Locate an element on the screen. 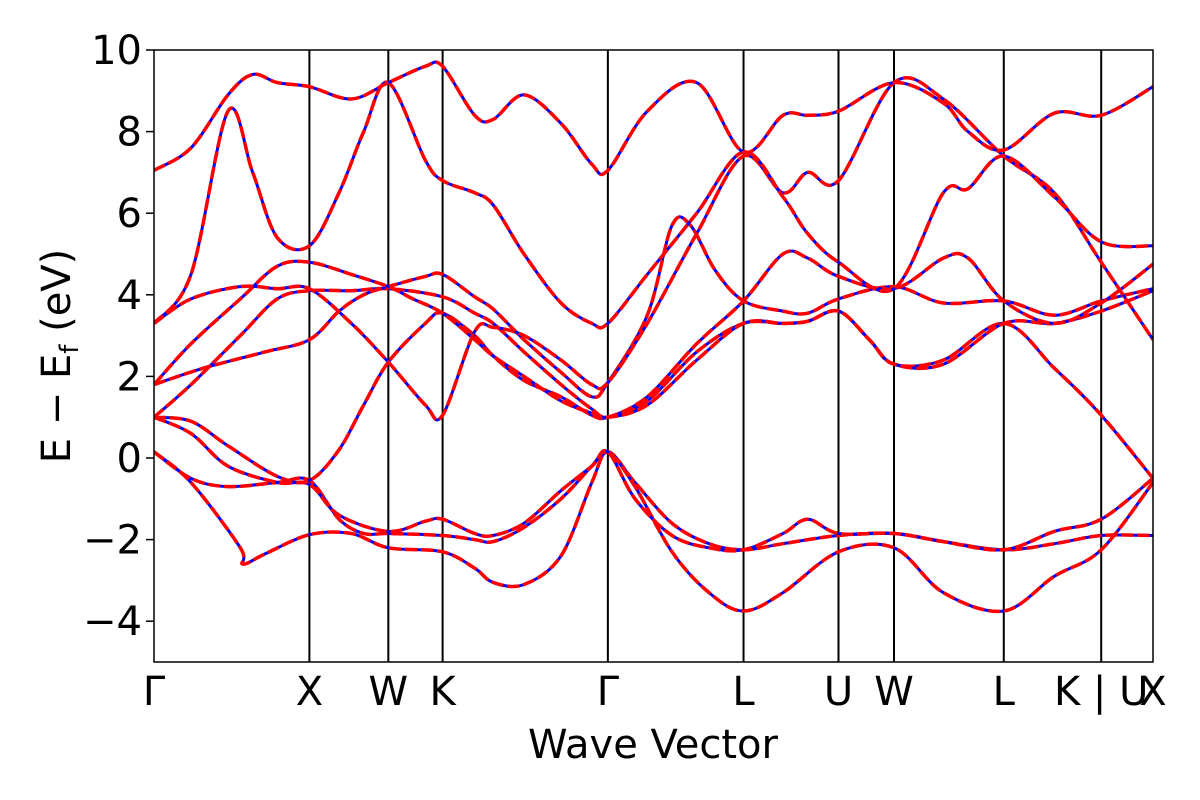 The height and width of the screenshot is (800, 1200). y-axis-title: E − Ef (eV) is located at coordinates (59, 356).